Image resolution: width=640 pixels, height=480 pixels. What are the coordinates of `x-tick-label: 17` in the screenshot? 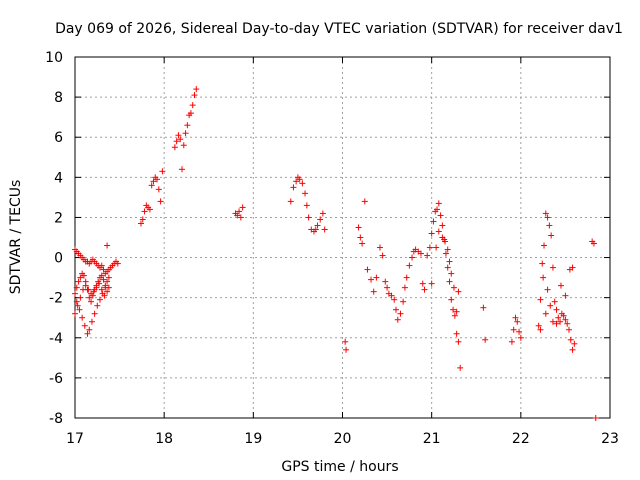 It's located at (75, 439).